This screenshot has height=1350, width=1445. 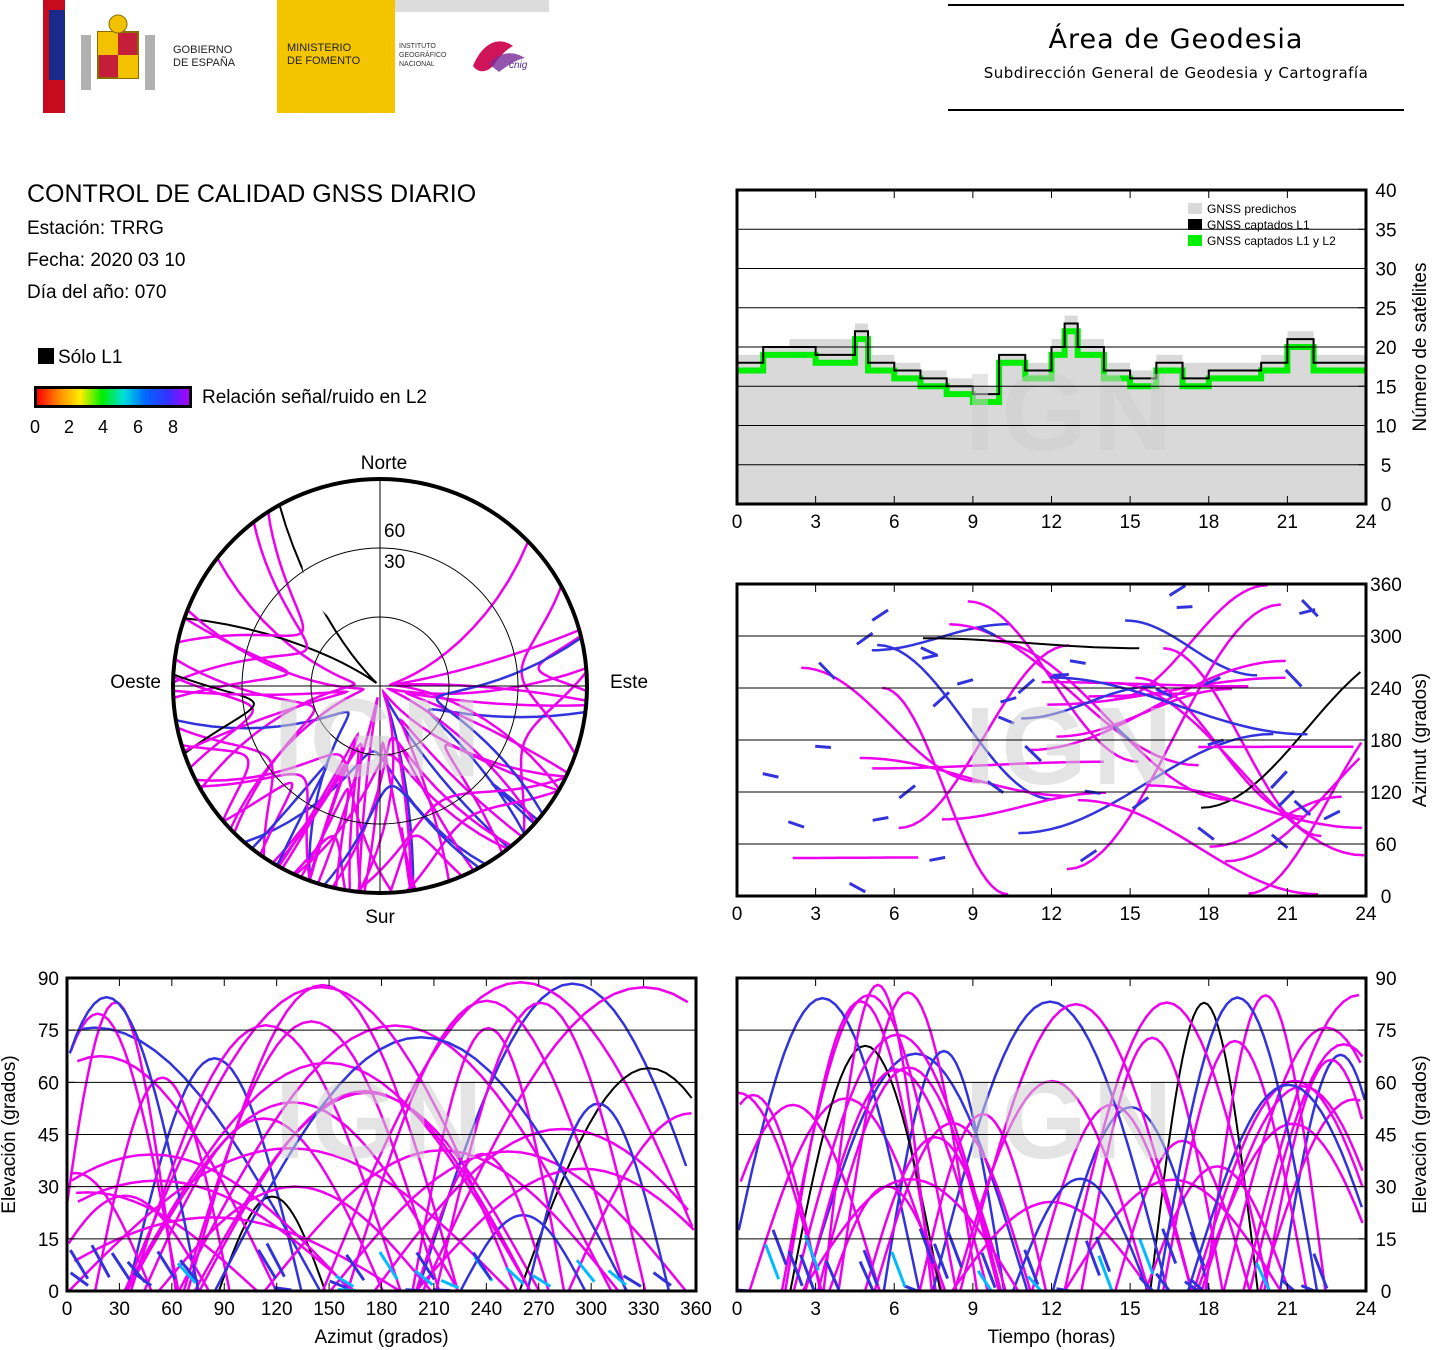 What do you see at coordinates (48, 1031) in the screenshot?
I see `elaz-ytick-label: 75` at bounding box center [48, 1031].